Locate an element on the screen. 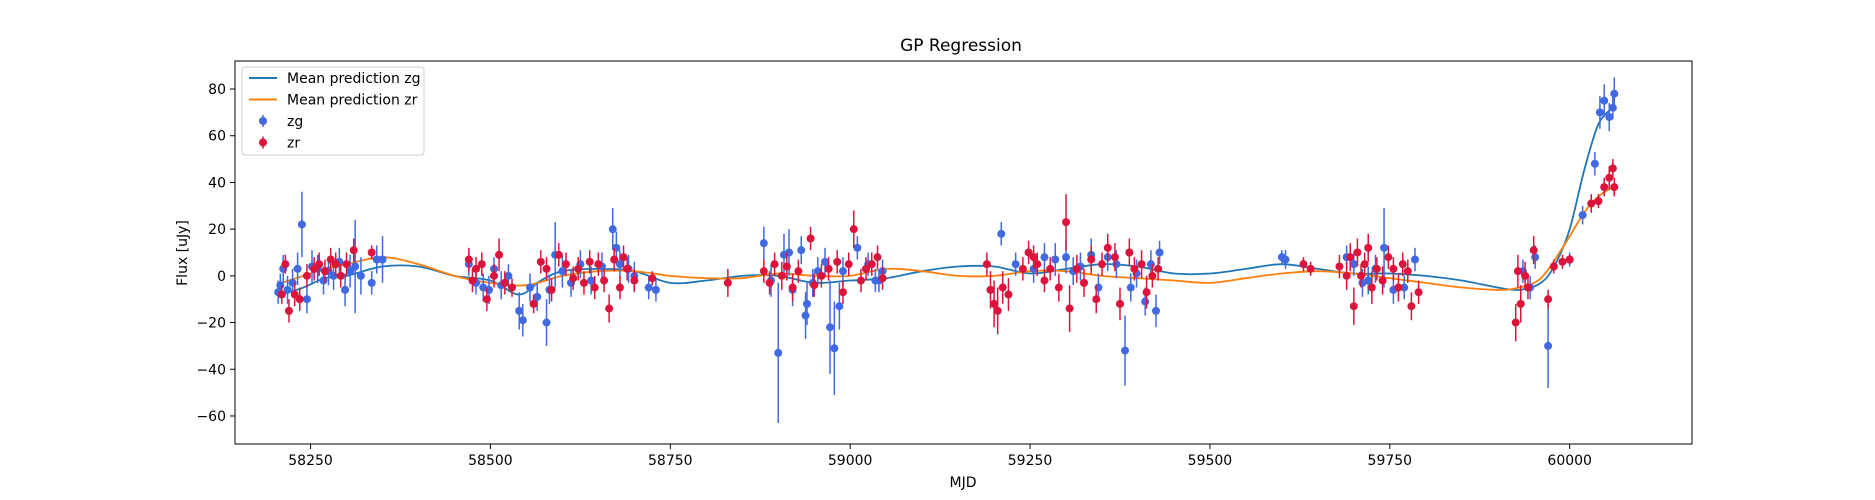 This screenshot has width=1875, height=500. legend-marker-swatch is located at coordinates (263, 121).